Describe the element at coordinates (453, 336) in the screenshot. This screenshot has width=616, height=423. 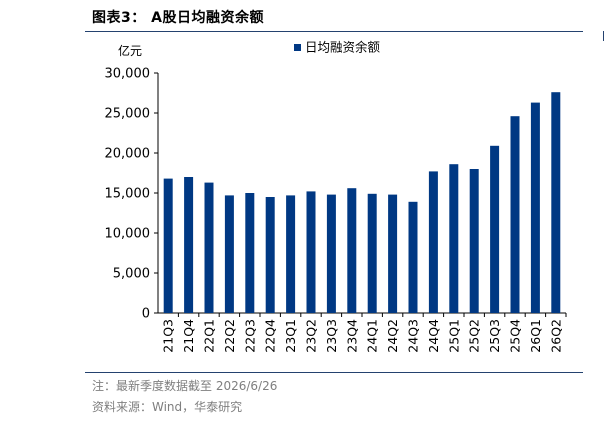
I see `x-tick-label: 25Q1` at that location.